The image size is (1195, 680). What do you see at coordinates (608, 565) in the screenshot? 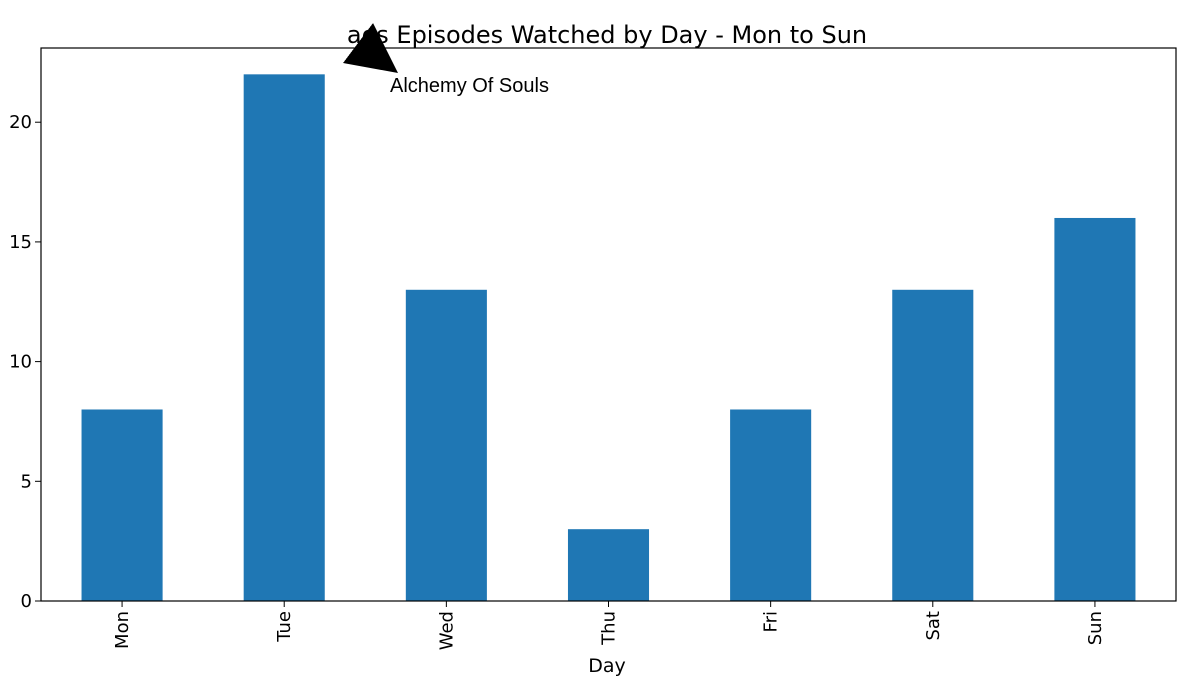
I see `bar-thu` at bounding box center [608, 565].